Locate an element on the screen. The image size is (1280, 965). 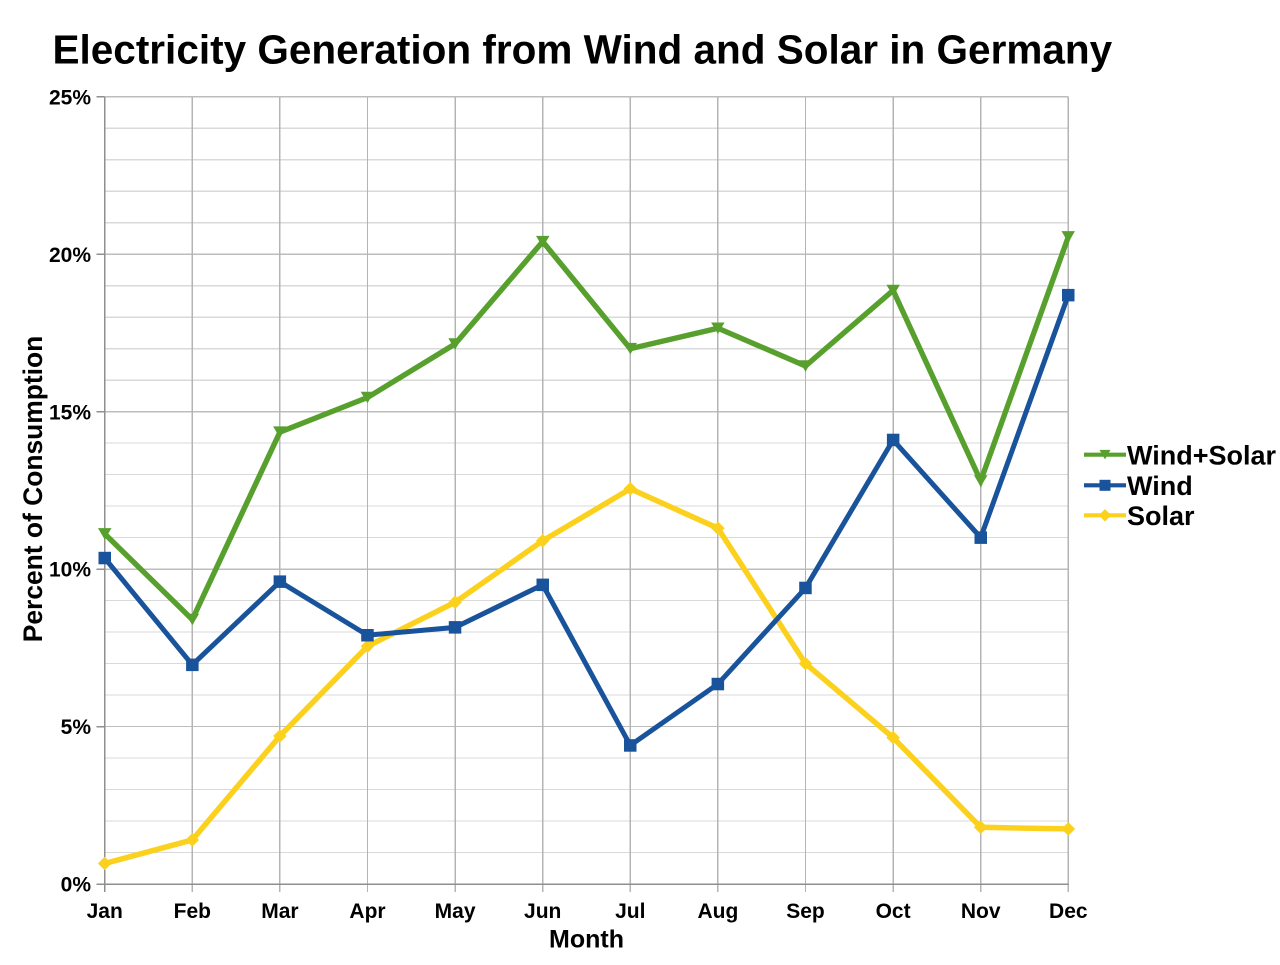
svg-text: Wind+Solar is located at coordinates (1202, 455).